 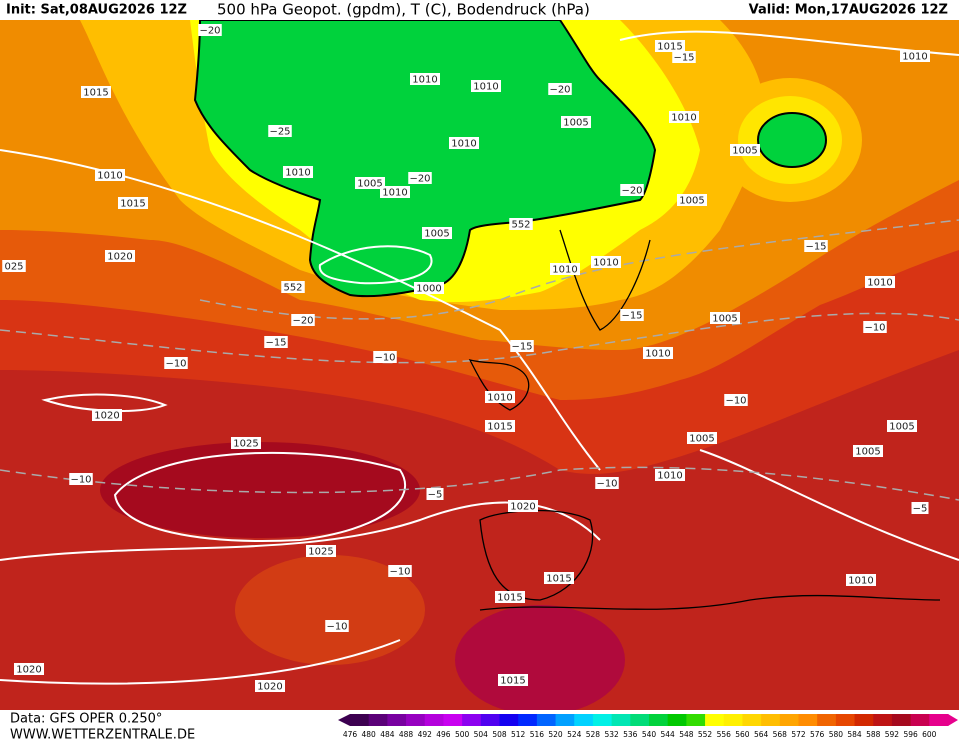 I want to click on map-label: −5, so click(x=435, y=495).